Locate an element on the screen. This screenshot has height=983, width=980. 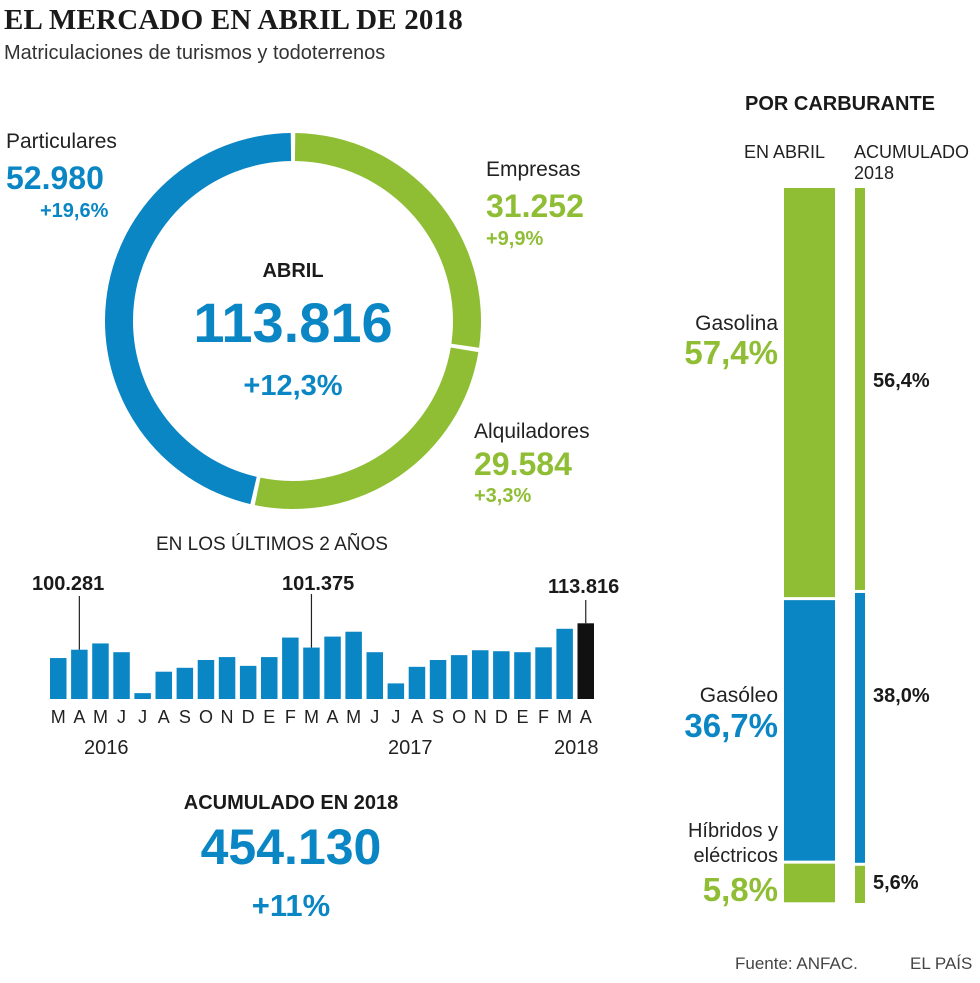
gasoleo-april-value: 36,7% is located at coordinates (731, 725).